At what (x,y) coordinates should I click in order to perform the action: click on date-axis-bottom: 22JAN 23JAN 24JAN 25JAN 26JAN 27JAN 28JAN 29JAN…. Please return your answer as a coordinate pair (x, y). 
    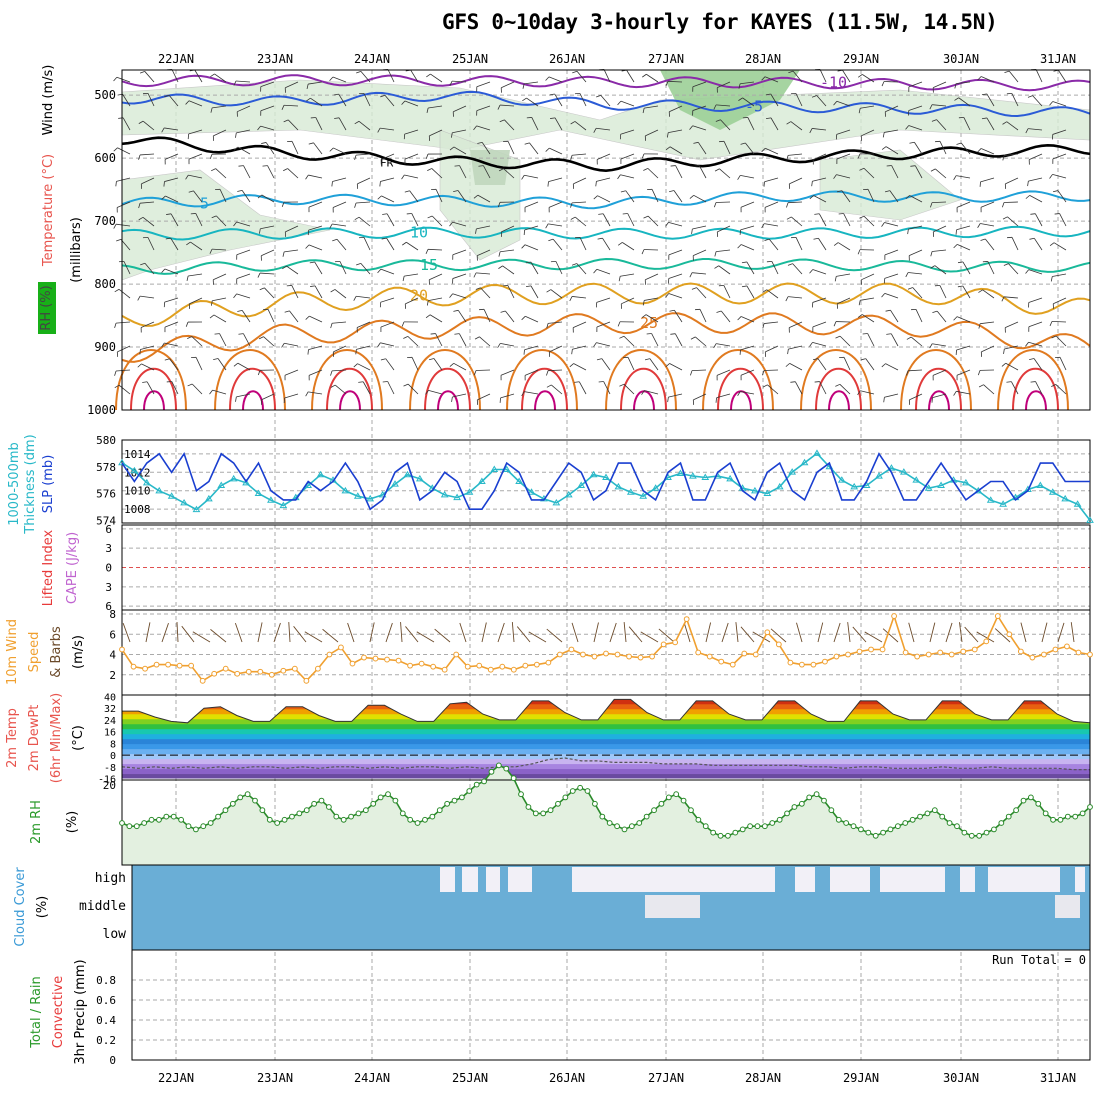
    Looking at the image, I should click on (617, 1078).